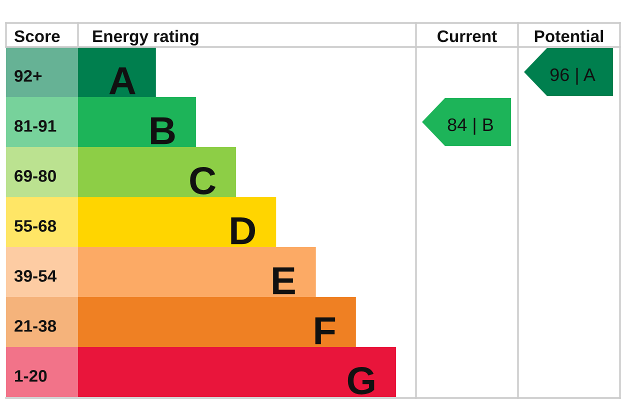 The height and width of the screenshot is (401, 626). Describe the element at coordinates (243, 230) in the screenshot. I see `annotation: D` at that location.